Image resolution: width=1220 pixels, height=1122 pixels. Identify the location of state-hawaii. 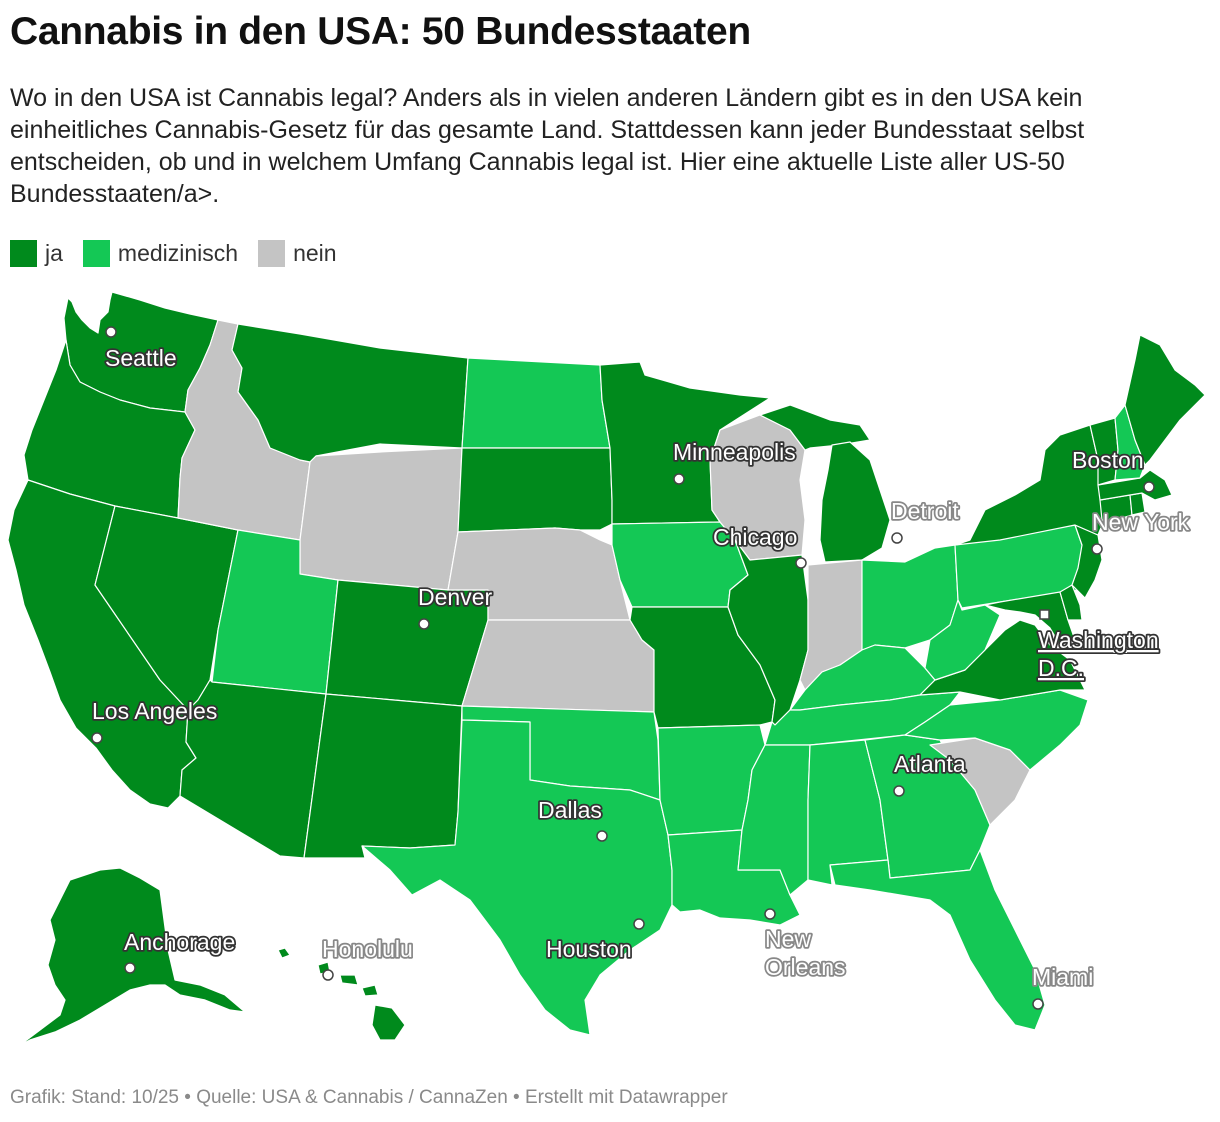
(341, 994).